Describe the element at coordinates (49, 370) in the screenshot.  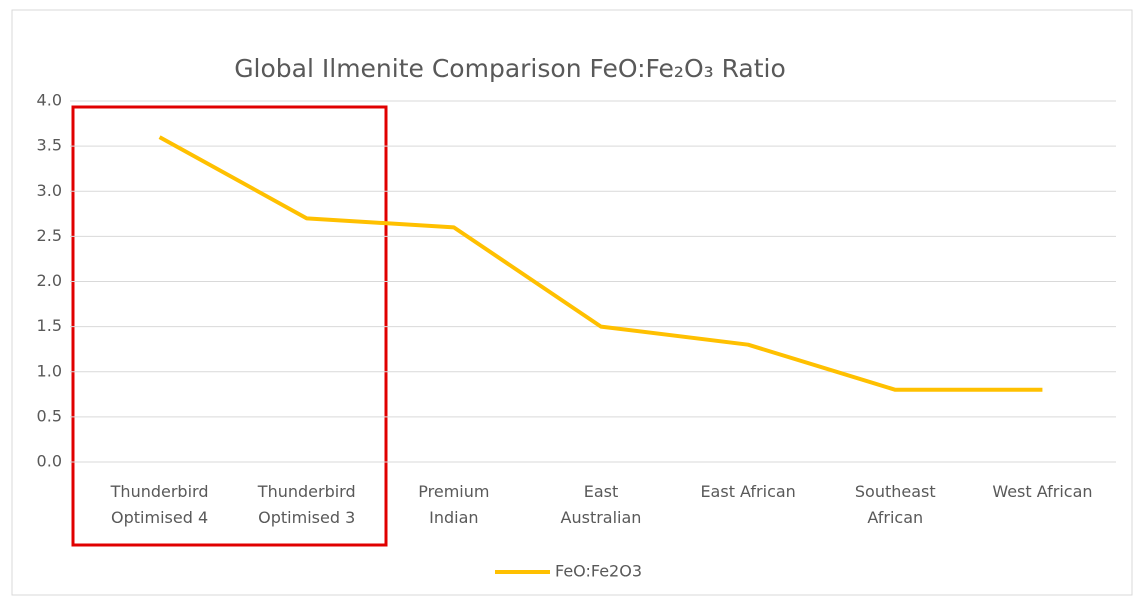
I see `y-tick-label: 1.0` at that location.